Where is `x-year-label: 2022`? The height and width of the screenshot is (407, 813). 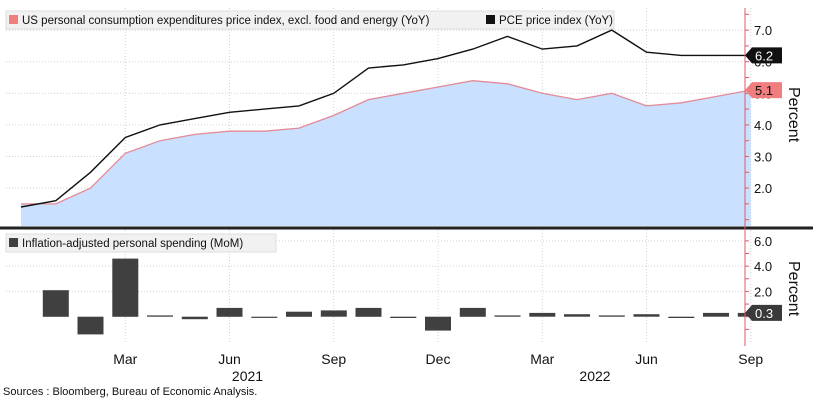 x-year-label: 2022 is located at coordinates (594, 376).